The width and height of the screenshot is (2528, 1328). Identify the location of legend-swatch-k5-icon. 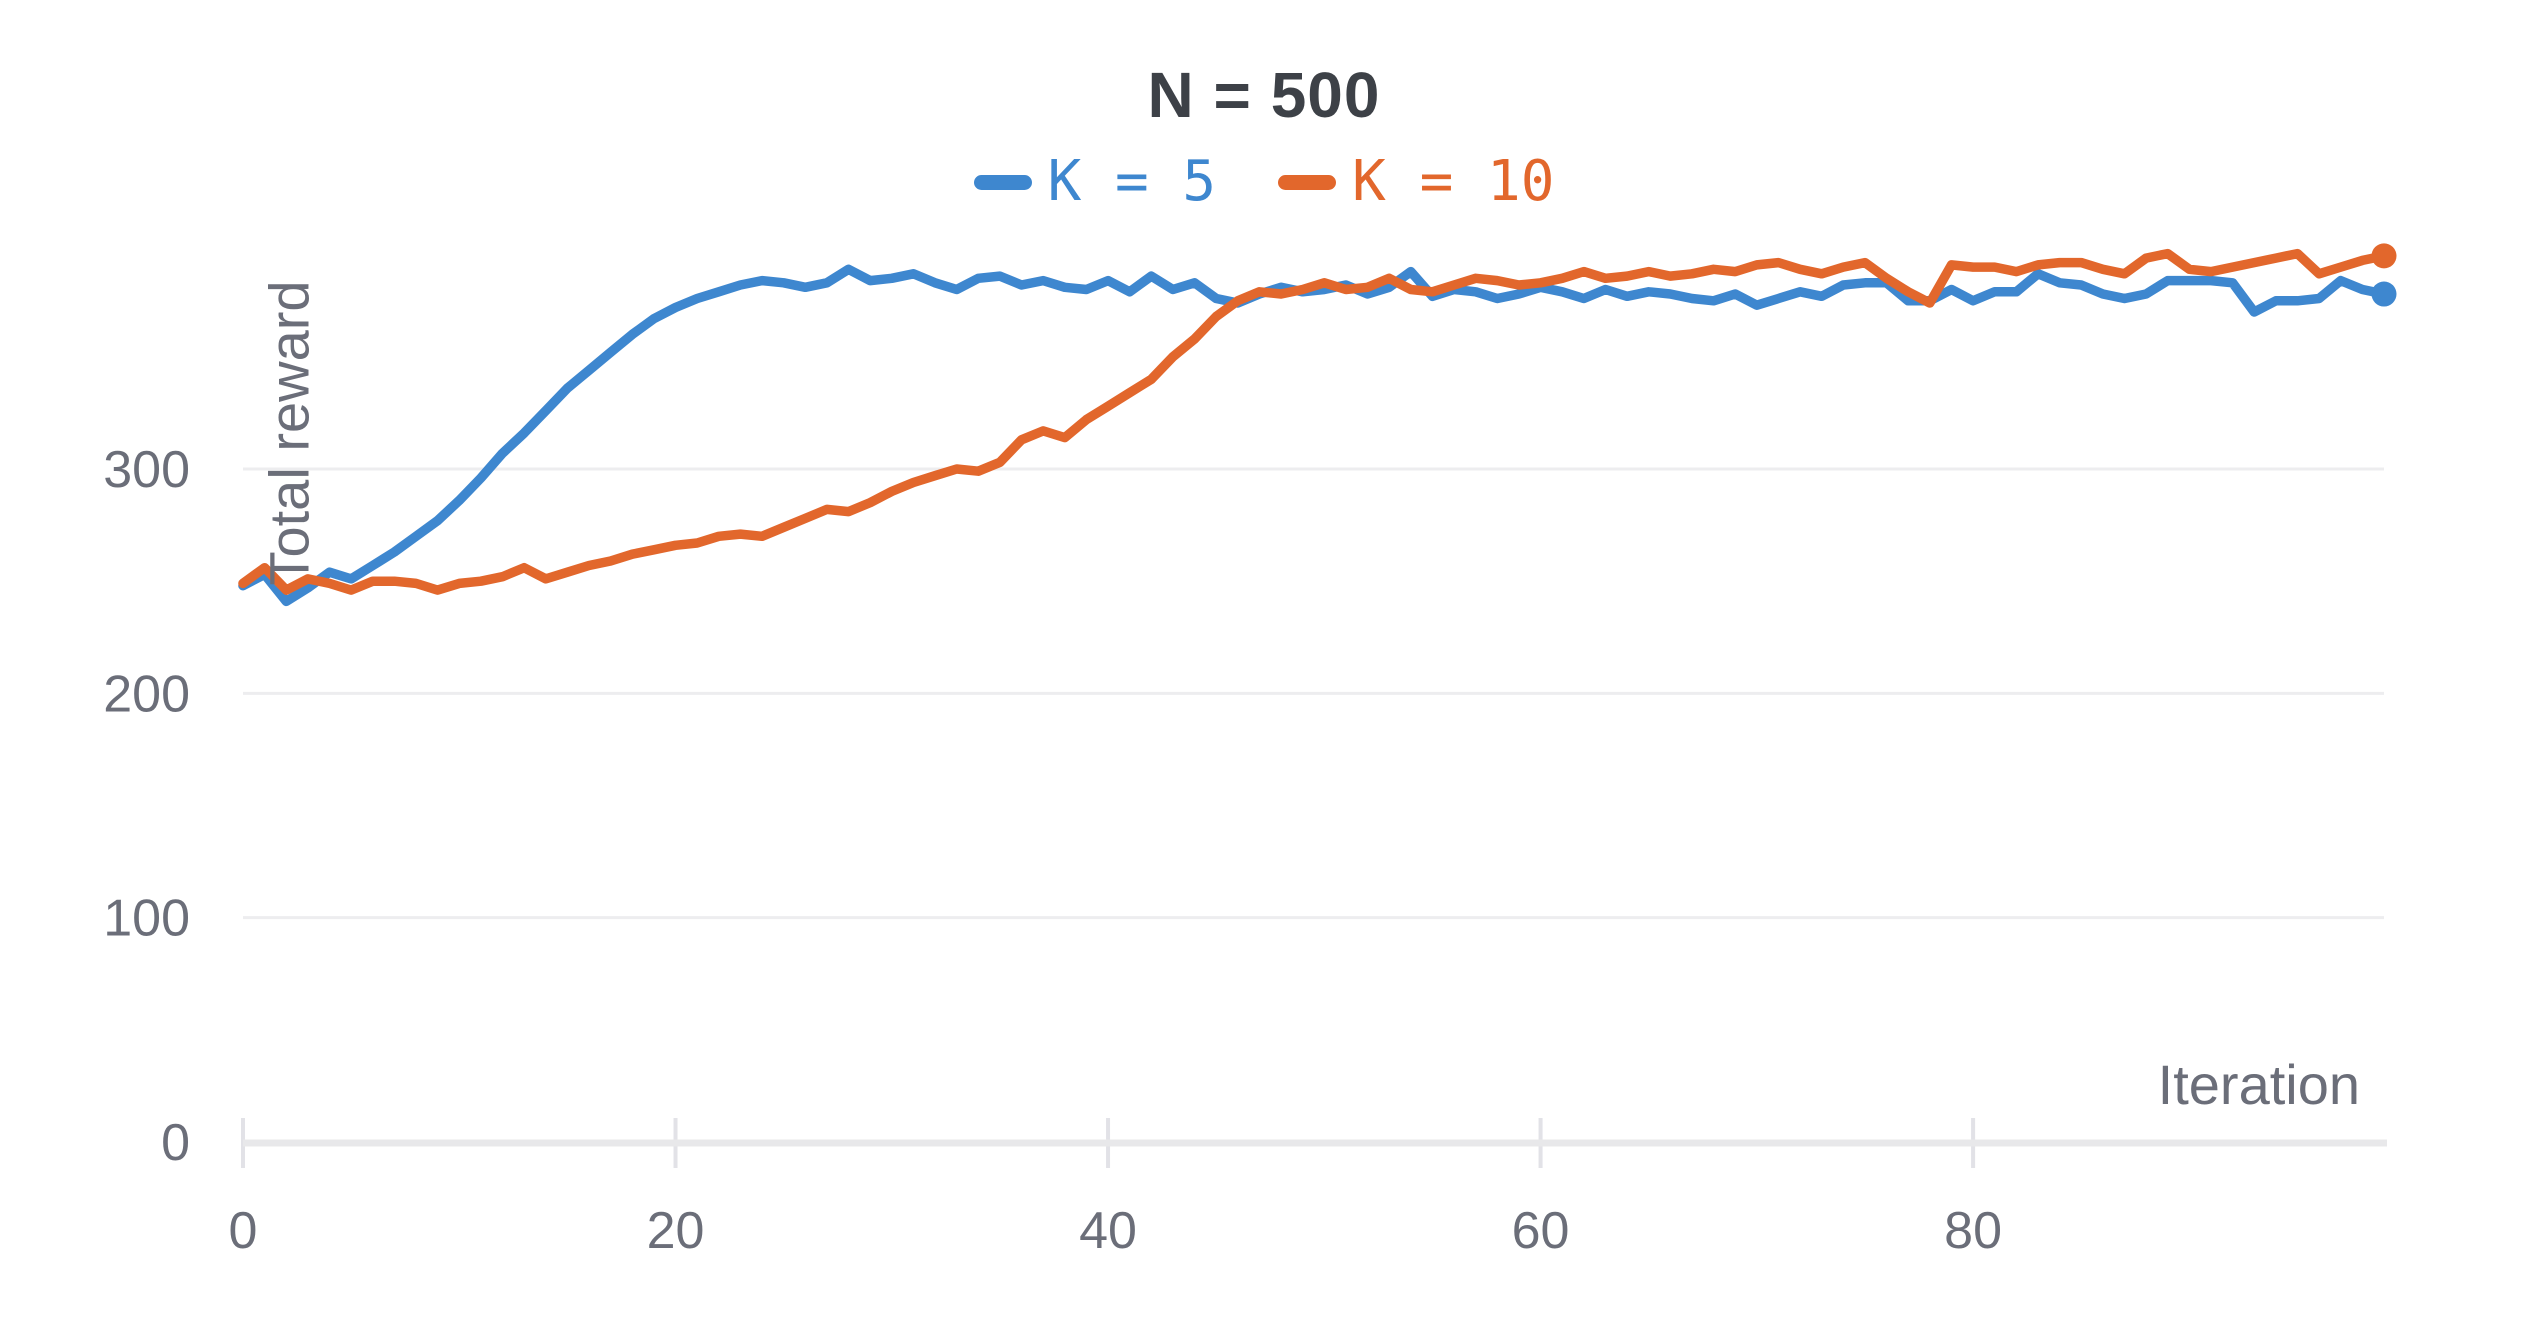
(1002, 182).